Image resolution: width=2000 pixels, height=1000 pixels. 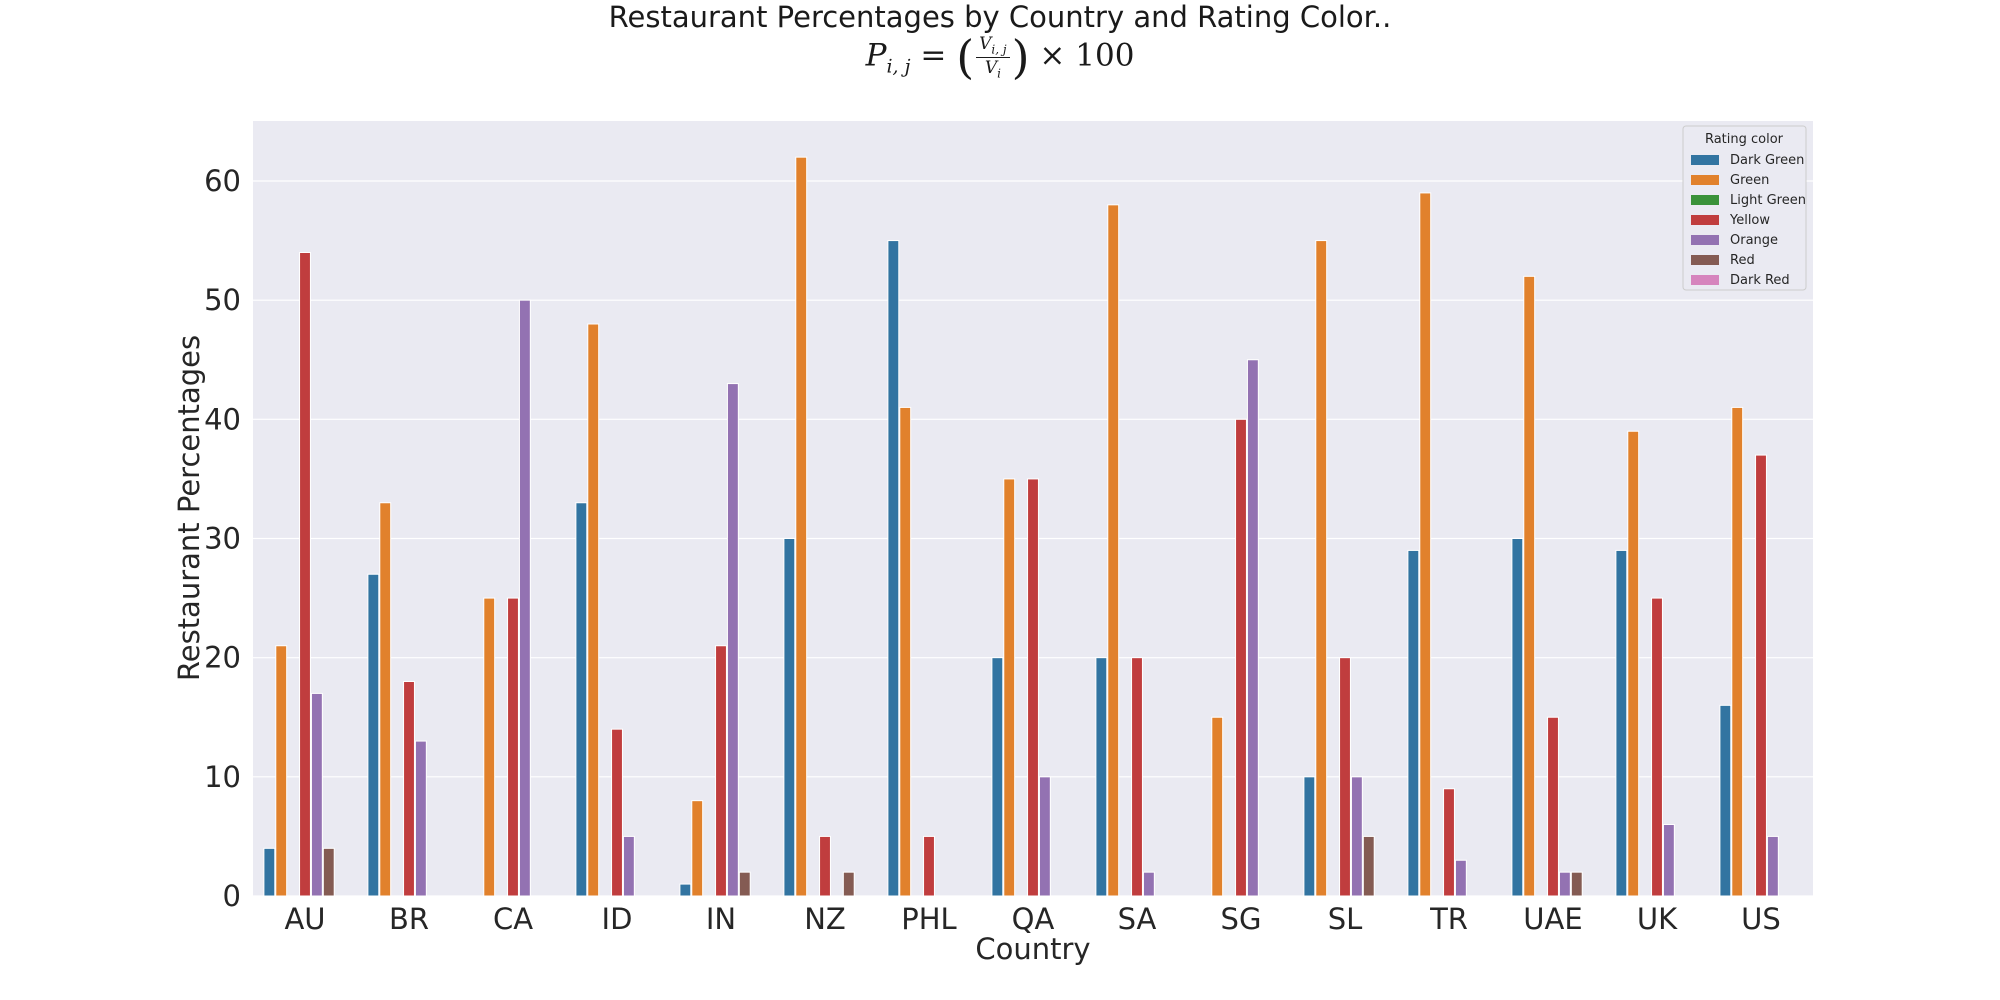 What do you see at coordinates (328, 872) in the screenshot?
I see `bar-AU-red` at bounding box center [328, 872].